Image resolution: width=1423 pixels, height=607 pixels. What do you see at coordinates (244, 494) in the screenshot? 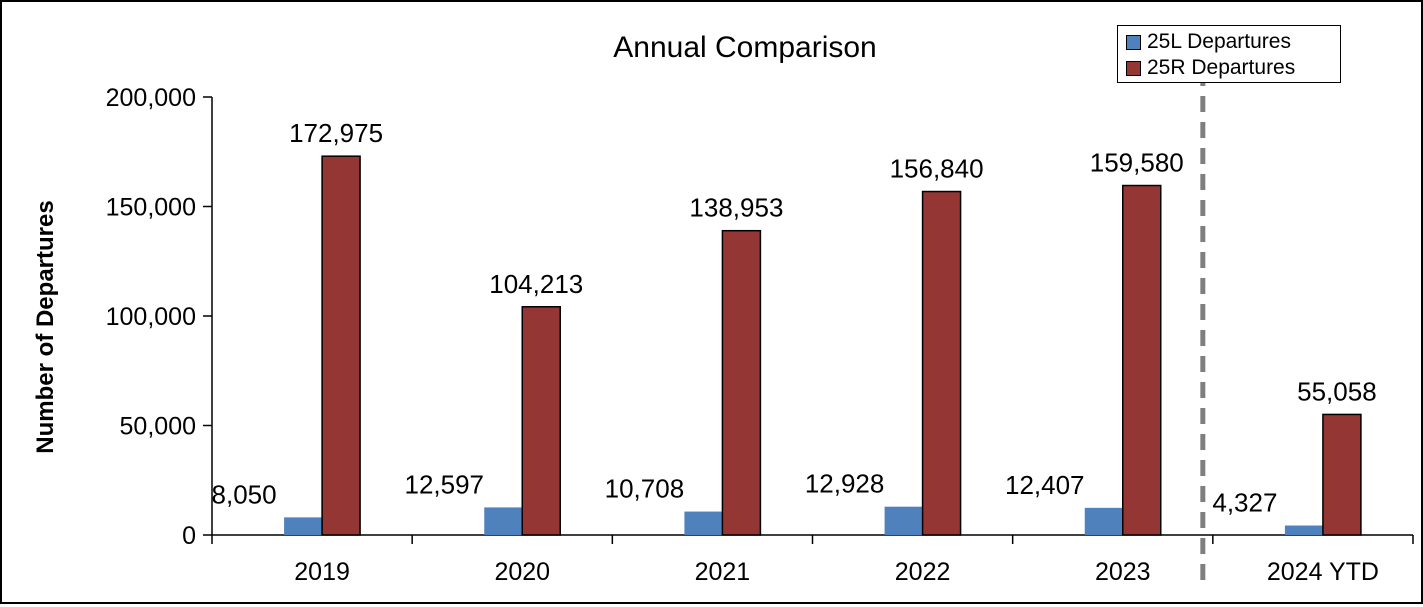
I see `data-label-25l: 8,050` at bounding box center [244, 494].